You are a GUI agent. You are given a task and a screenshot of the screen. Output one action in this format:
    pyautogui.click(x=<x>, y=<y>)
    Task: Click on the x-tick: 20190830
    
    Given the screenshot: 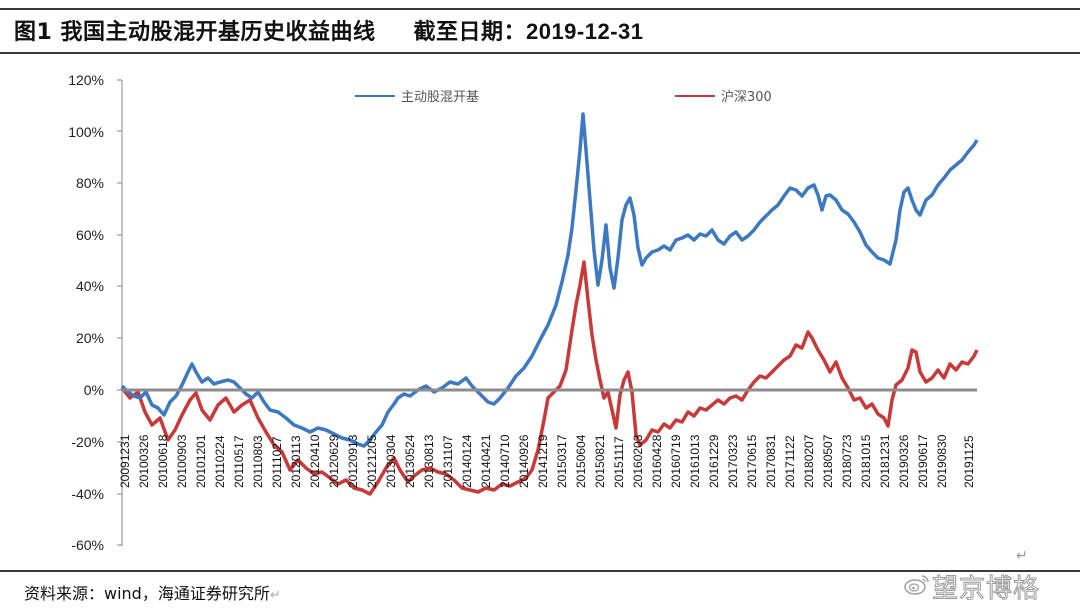 What is the action you would take?
    pyautogui.click(x=942, y=461)
    